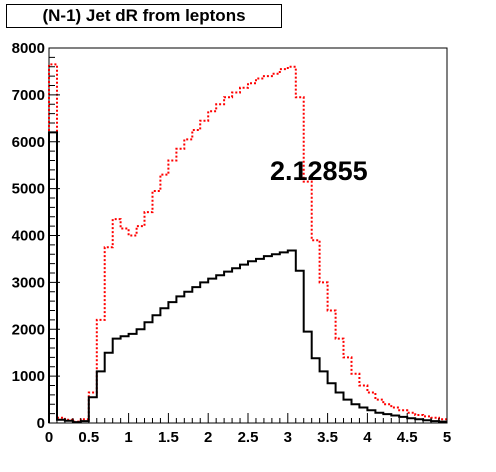 Image resolution: width=496 pixels, height=472 pixels. Describe the element at coordinates (28, 142) in the screenshot. I see `y-tick-label: 6000` at that location.